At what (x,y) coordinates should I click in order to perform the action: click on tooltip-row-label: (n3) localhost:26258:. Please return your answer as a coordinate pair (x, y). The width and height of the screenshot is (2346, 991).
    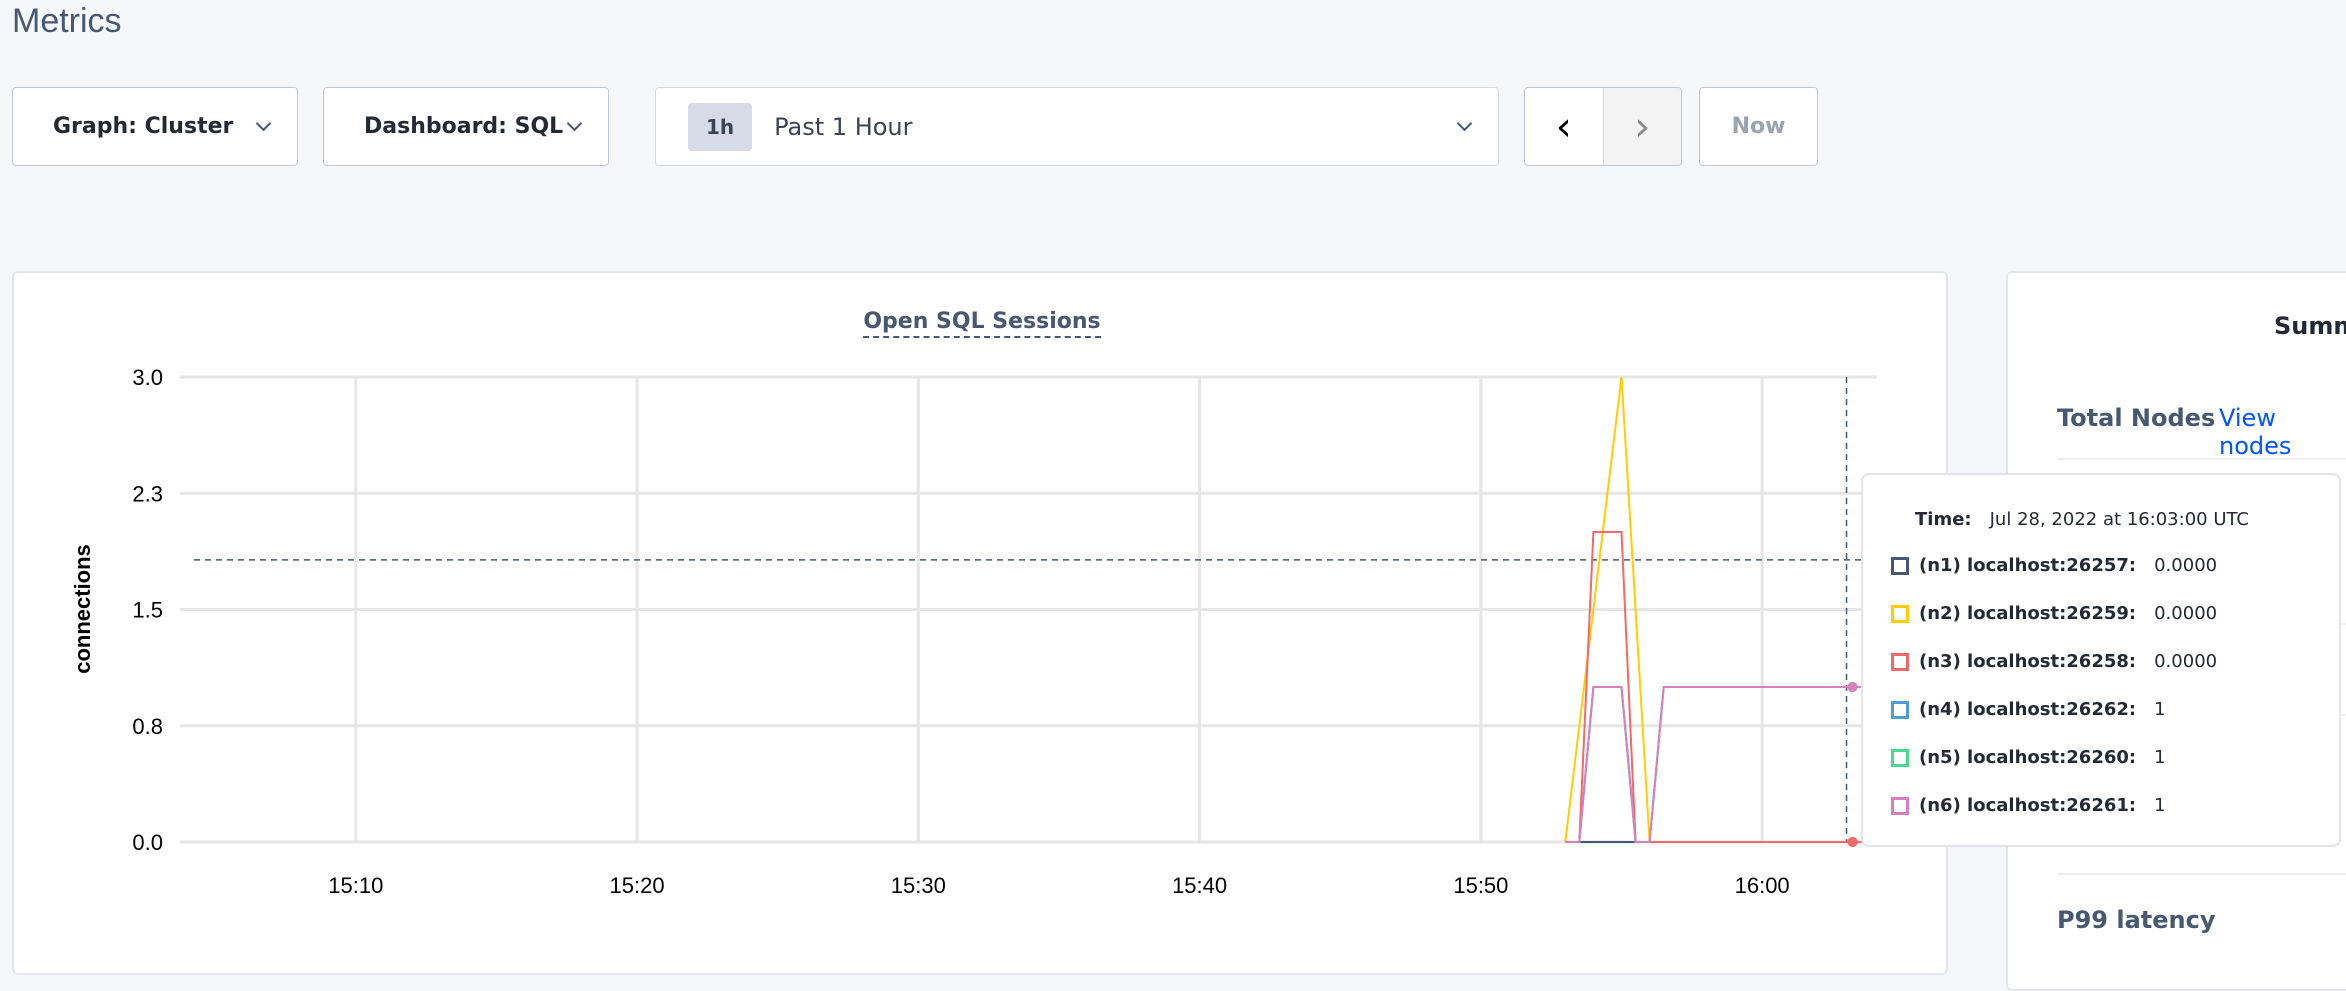
    Looking at the image, I should click on (2028, 661).